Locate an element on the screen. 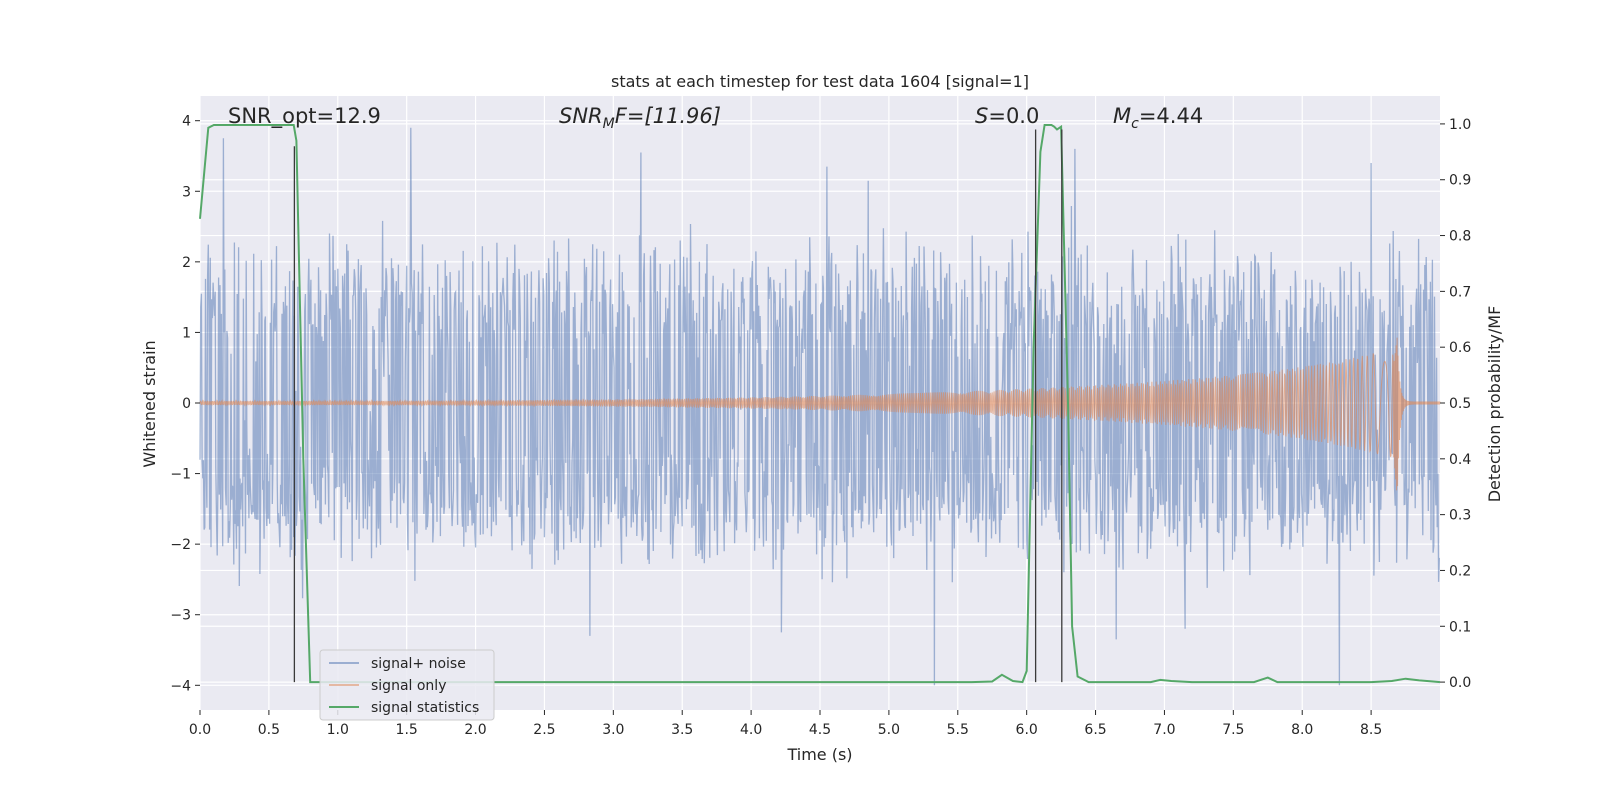 The image size is (1600, 800). y-tick-label: 2 is located at coordinates (186, 263).